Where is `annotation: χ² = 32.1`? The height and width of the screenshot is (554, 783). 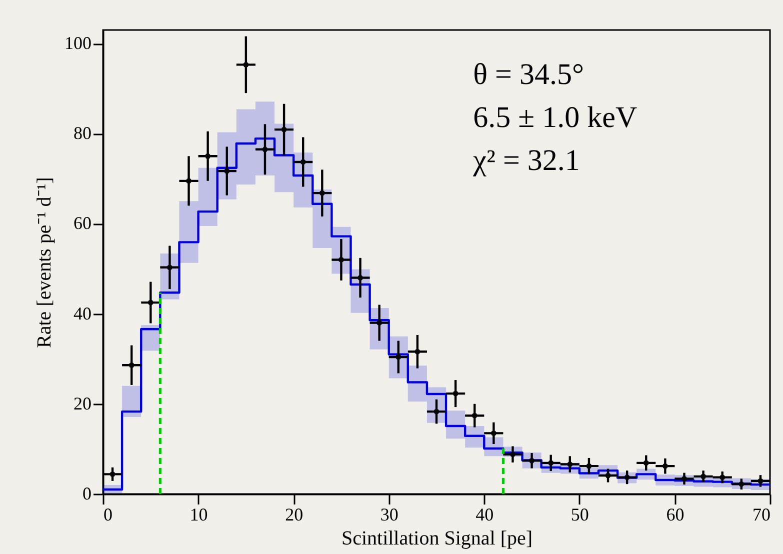
annotation: χ² = 32.1 is located at coordinates (526, 160).